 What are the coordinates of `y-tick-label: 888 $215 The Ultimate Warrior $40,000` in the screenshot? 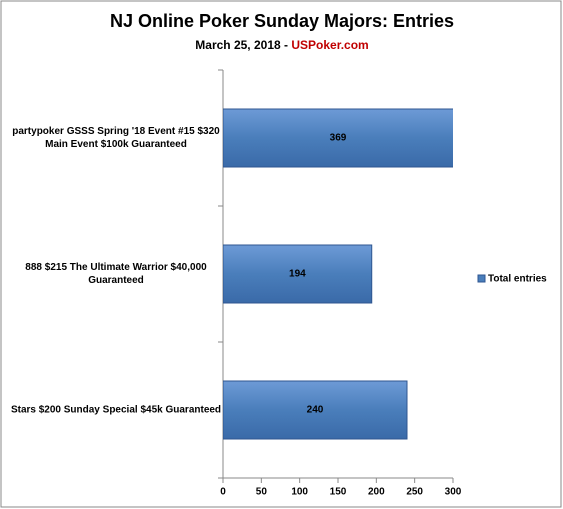 It's located at (116, 267).